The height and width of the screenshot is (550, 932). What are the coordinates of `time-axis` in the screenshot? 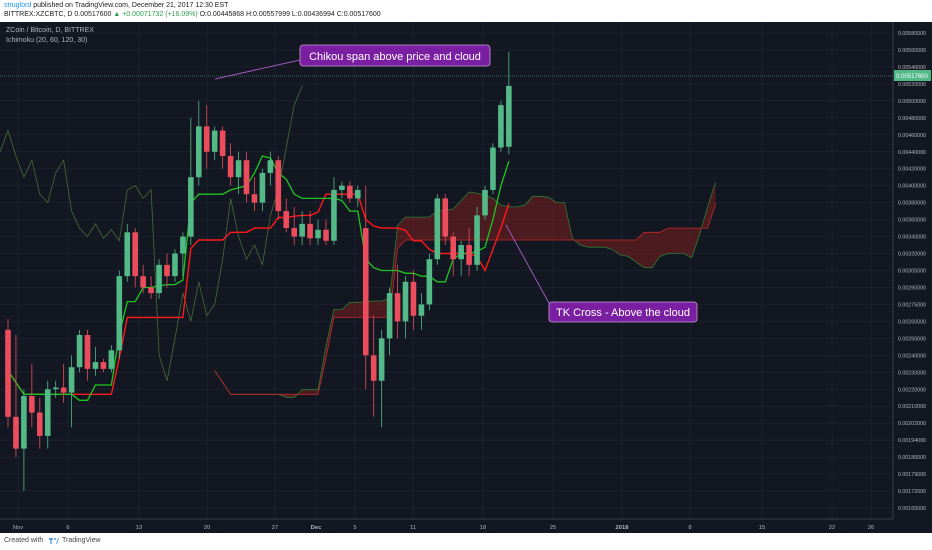 It's located at (466, 526).